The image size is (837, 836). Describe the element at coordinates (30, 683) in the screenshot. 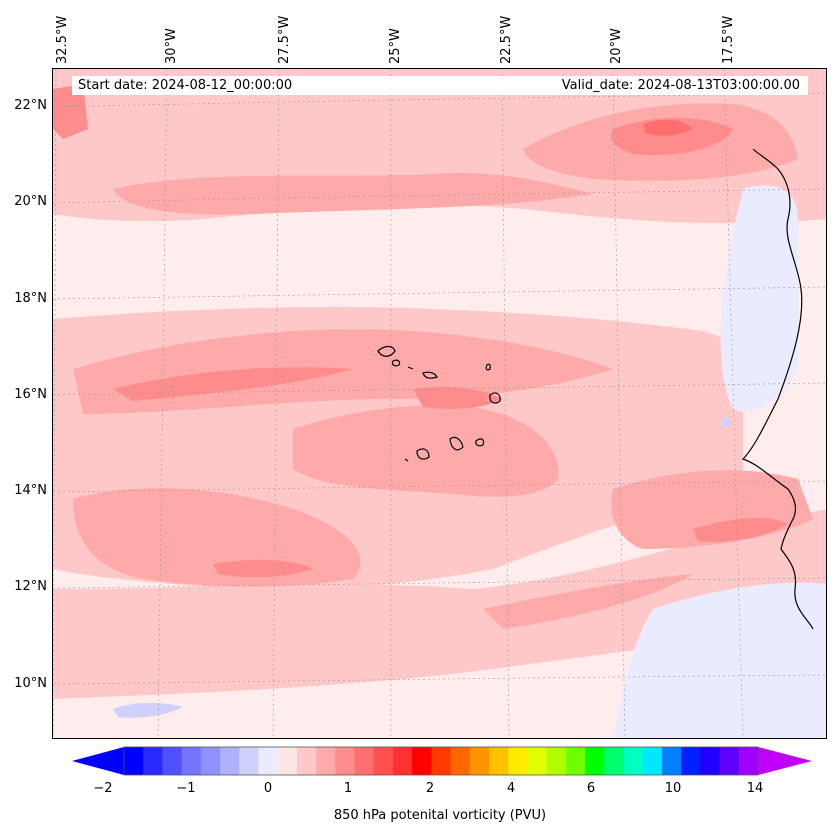

I see `lat-label-10n: 10°N` at that location.